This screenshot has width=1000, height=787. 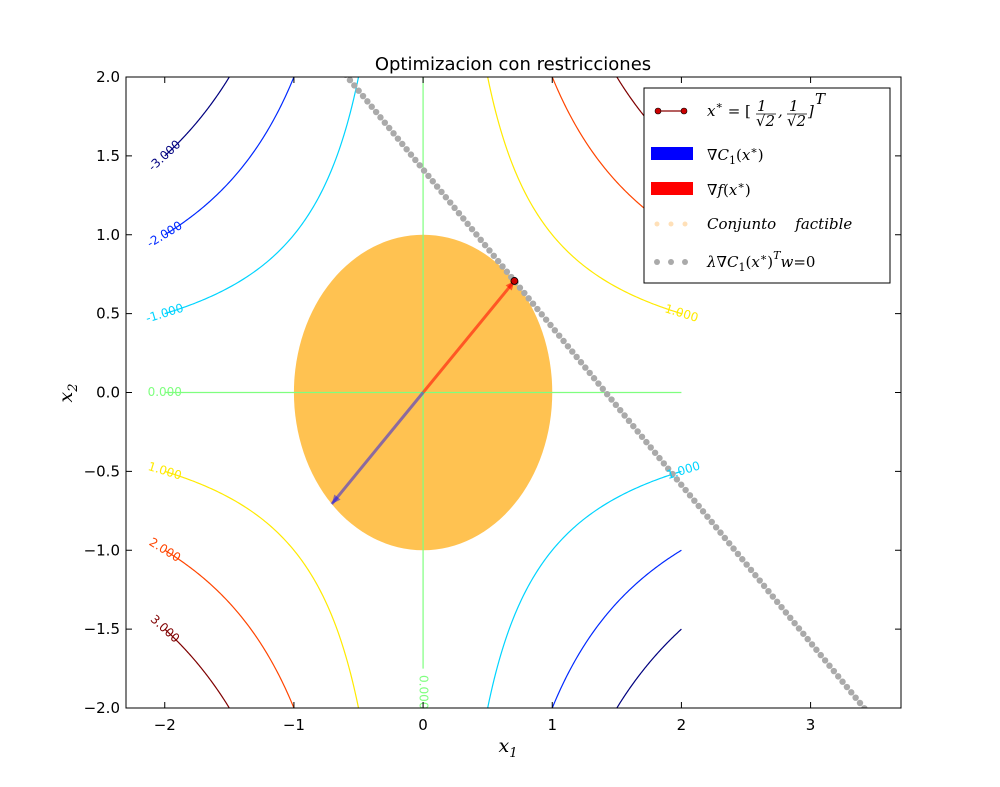 What do you see at coordinates (108, 314) in the screenshot?
I see `y-tick-label: 0.5` at bounding box center [108, 314].